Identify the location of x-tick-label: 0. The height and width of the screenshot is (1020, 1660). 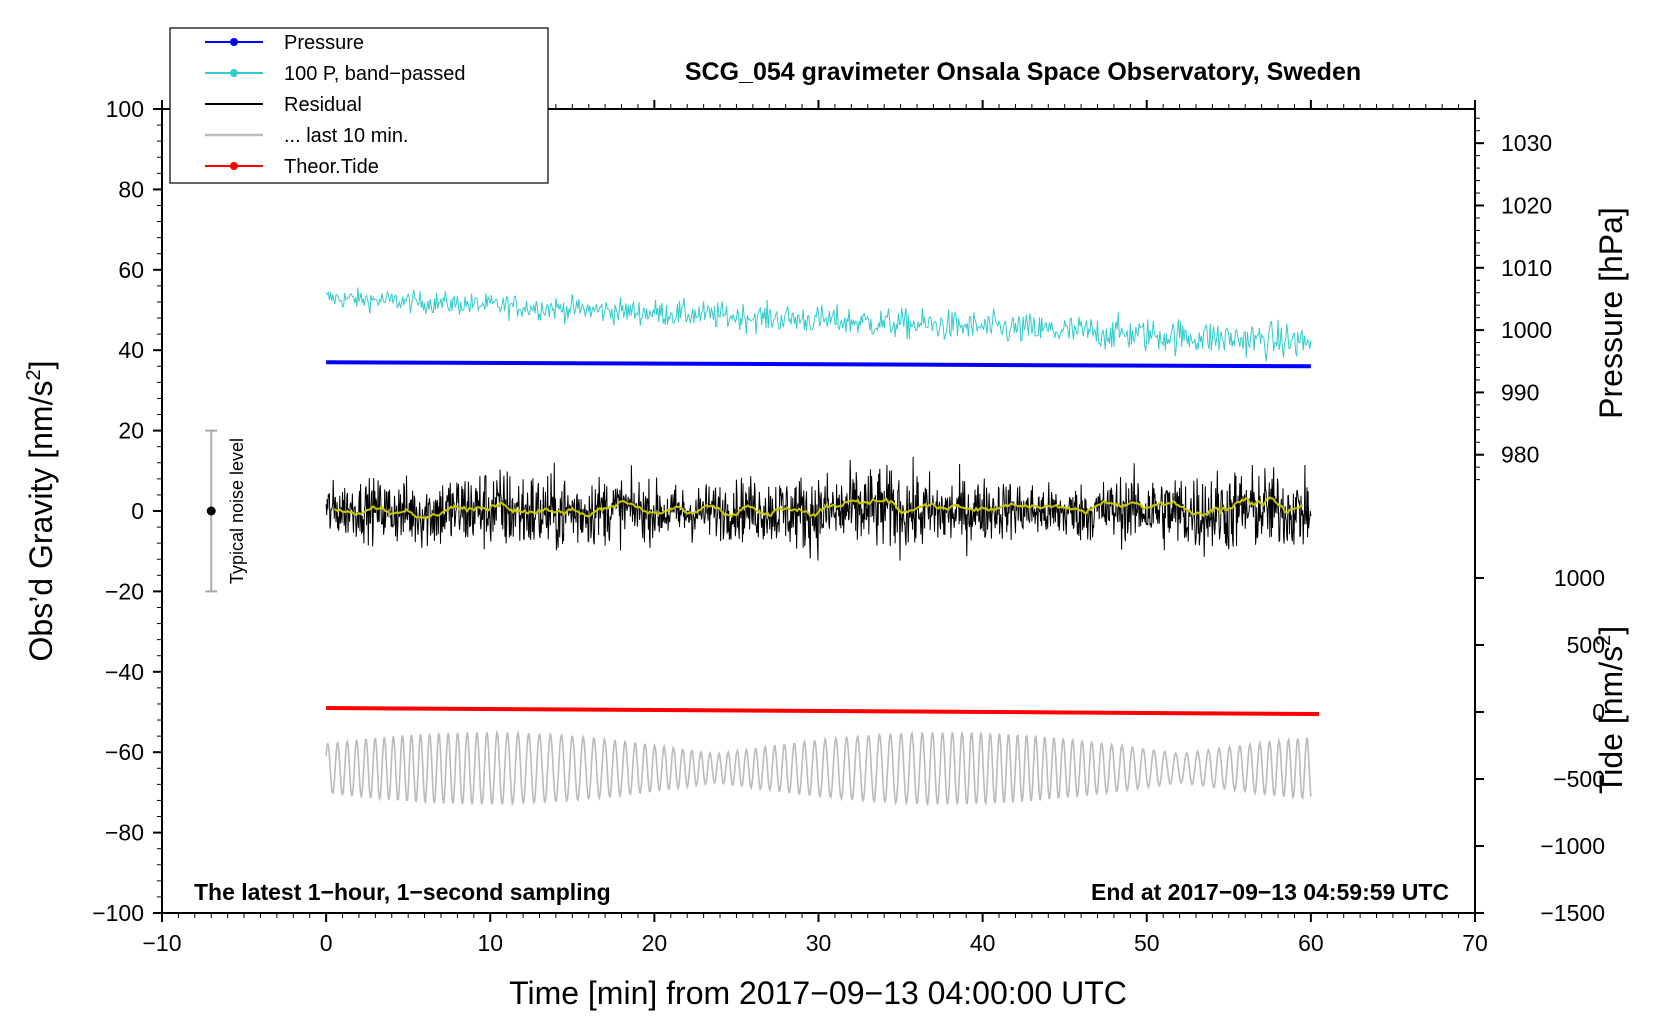
(326, 943).